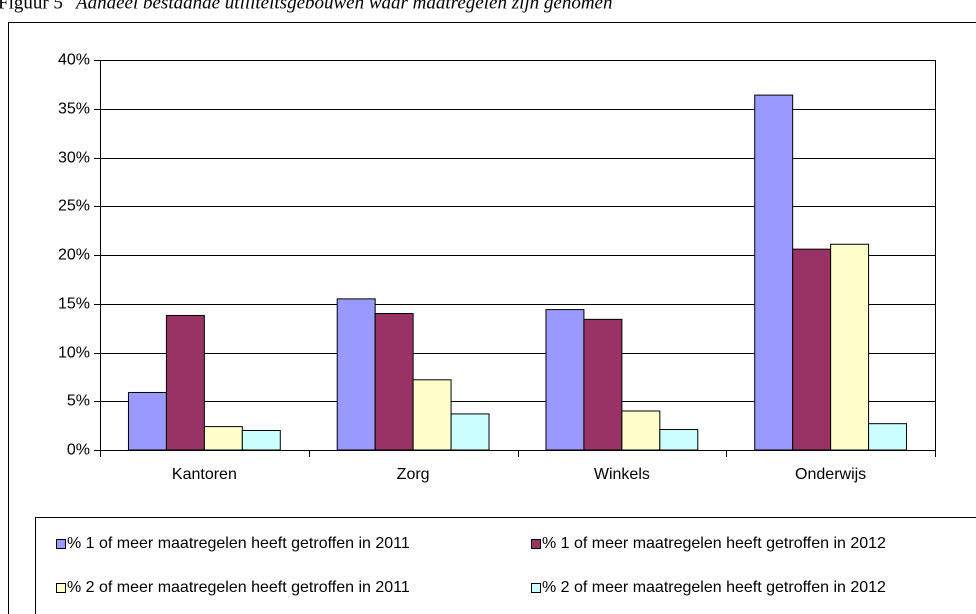 The height and width of the screenshot is (614, 976). What do you see at coordinates (413, 474) in the screenshot?
I see `x-tick-label: Zorg` at bounding box center [413, 474].